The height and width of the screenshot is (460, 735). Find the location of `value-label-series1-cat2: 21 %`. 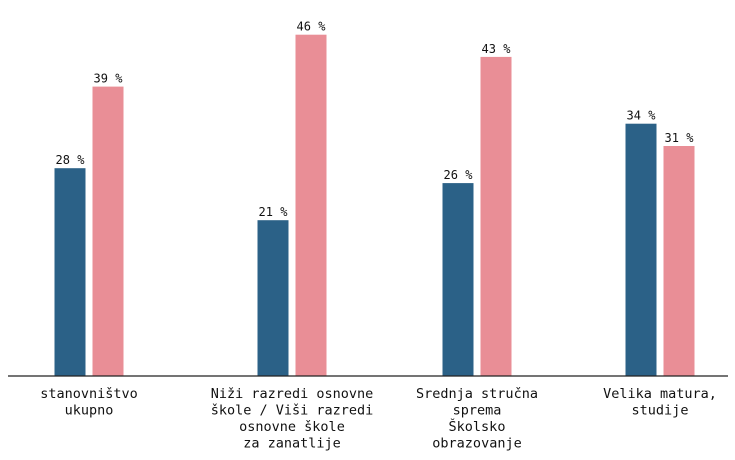

value-label-series1-cat2: 21 % is located at coordinates (274, 212).